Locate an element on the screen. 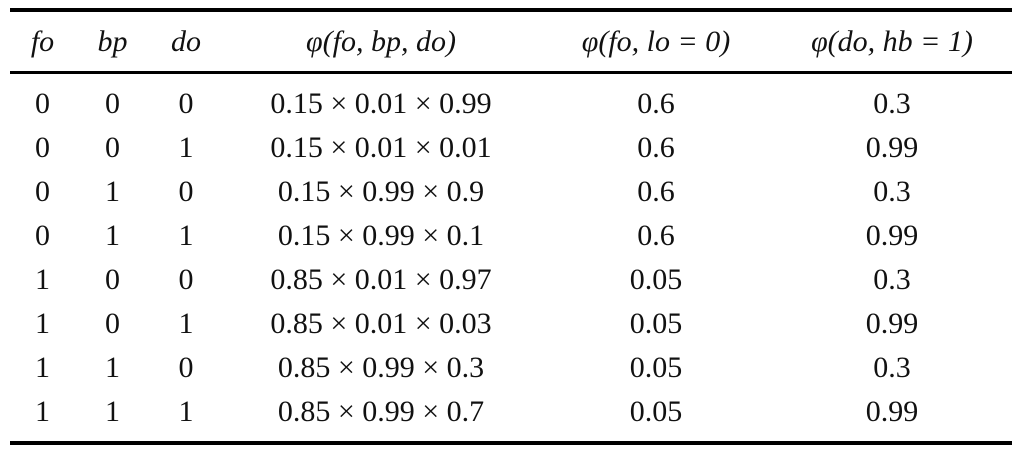 This screenshot has width=1024, height=461. header-phi-fo-bp-do: φ(fo, bp, do) is located at coordinates (381, 41).